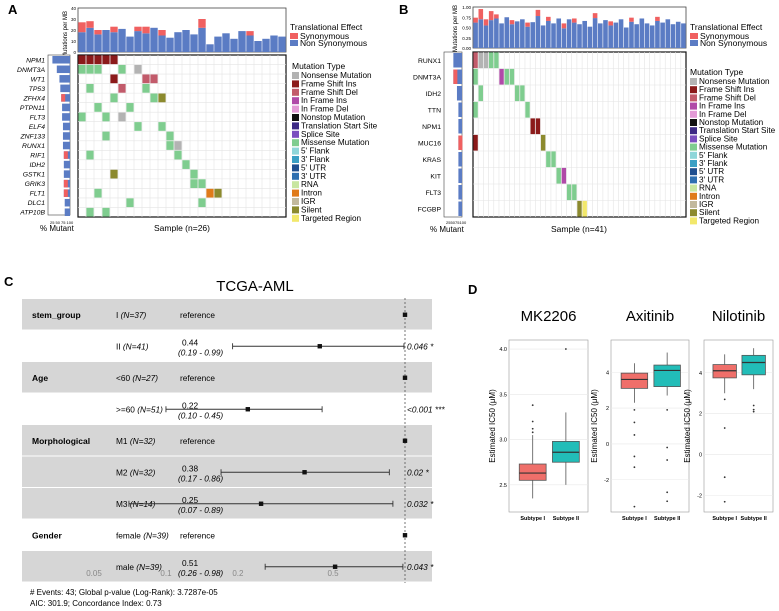 The height and width of the screenshot is (611, 779). I want to click on forest-point, so click(304, 472).